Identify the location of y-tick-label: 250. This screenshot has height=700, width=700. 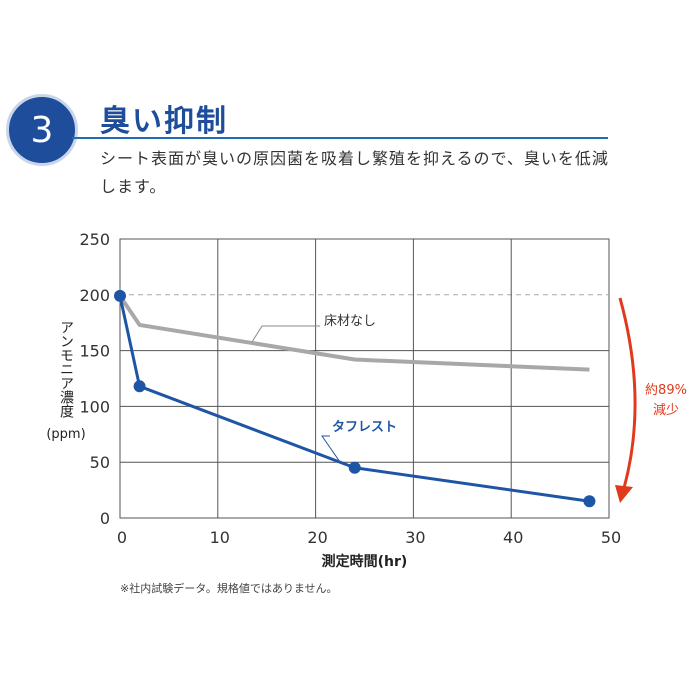
(94, 239).